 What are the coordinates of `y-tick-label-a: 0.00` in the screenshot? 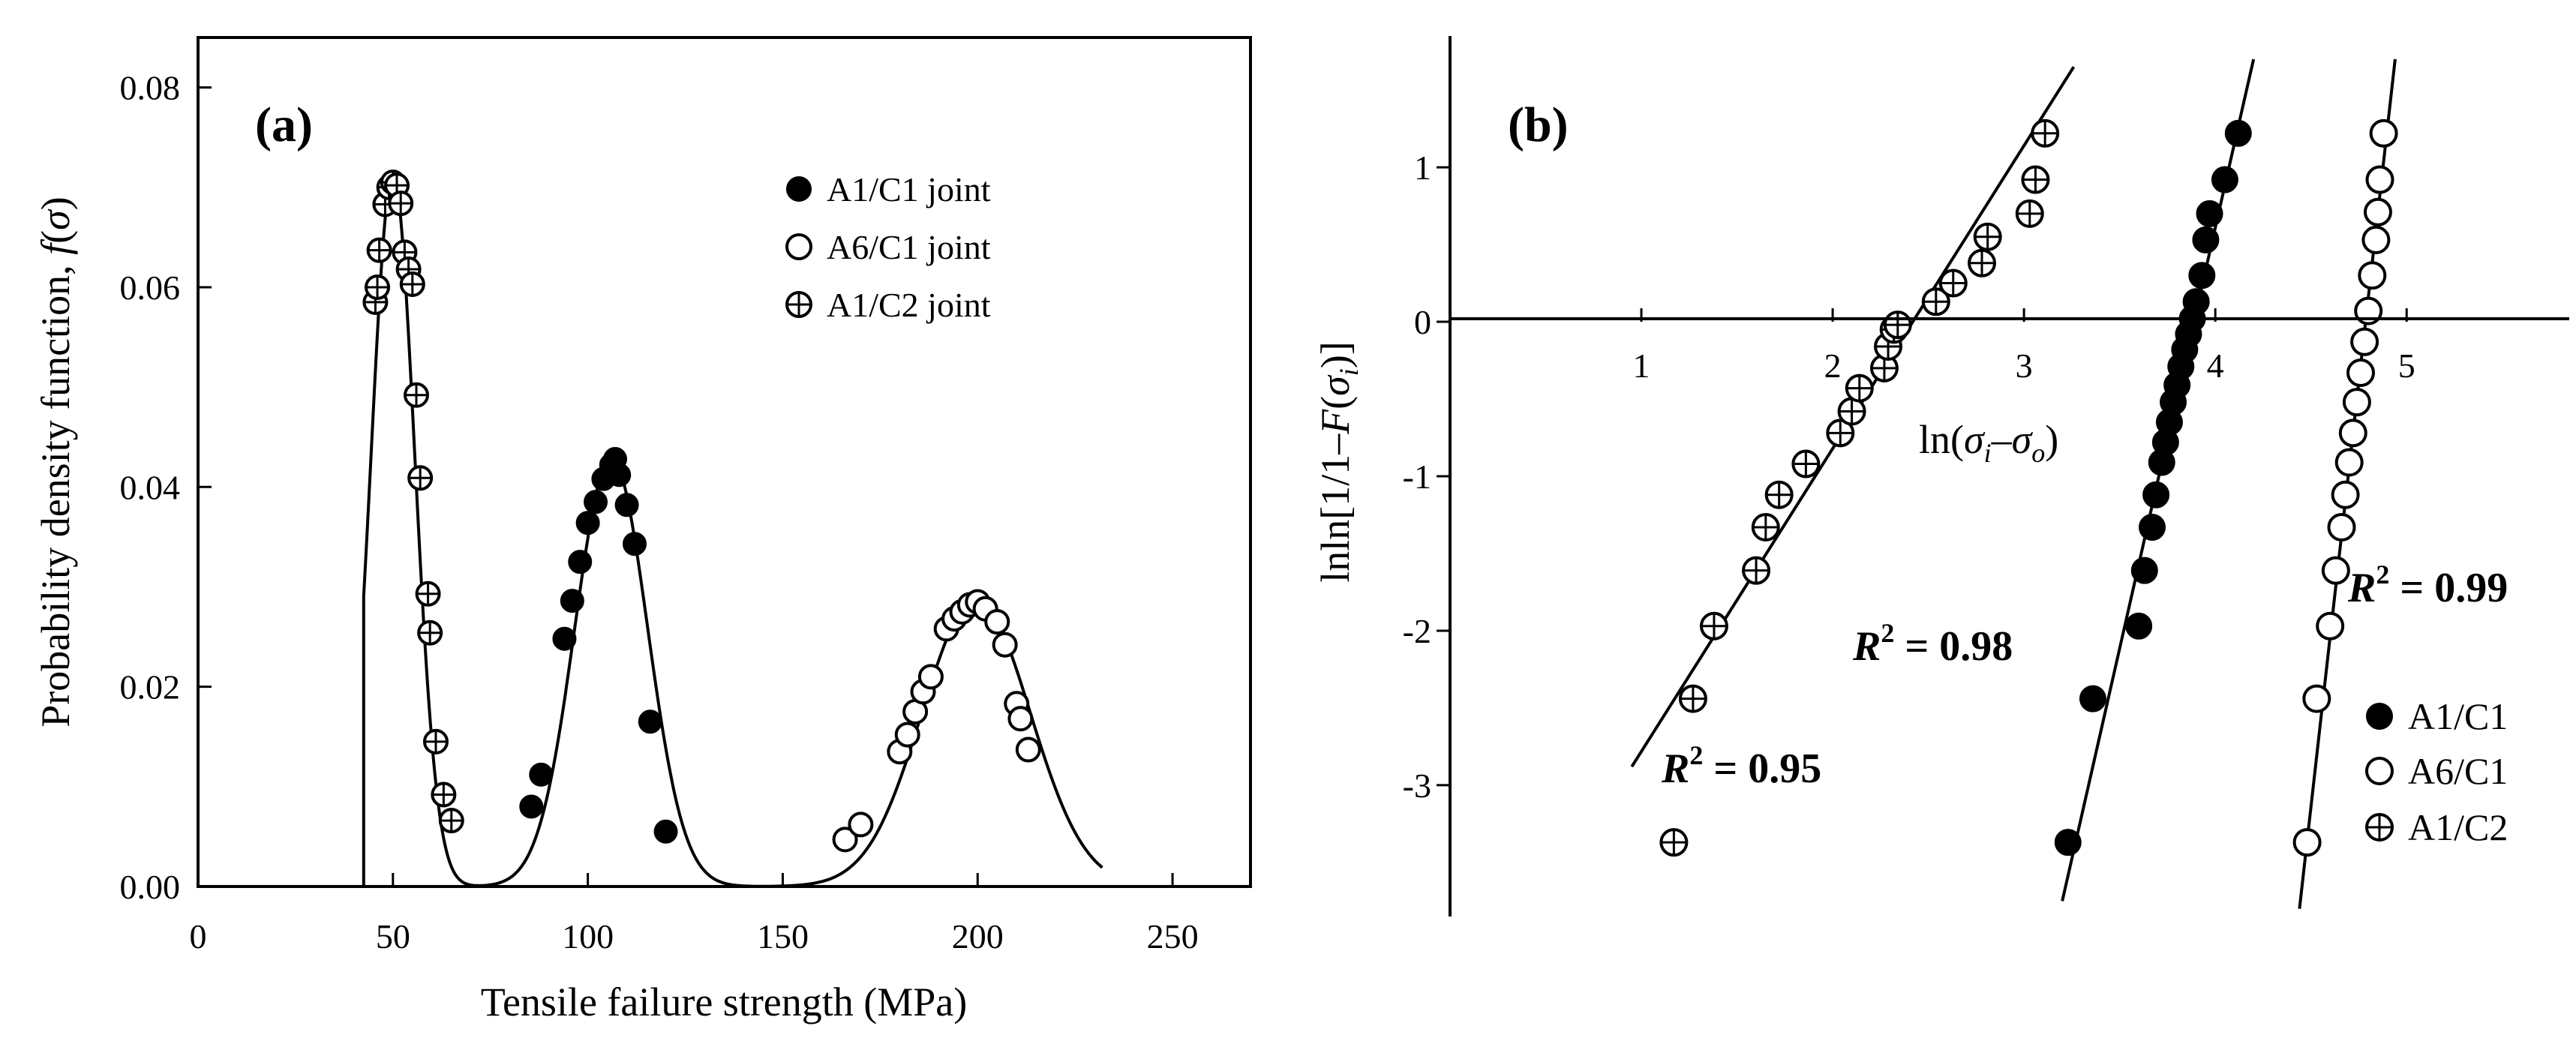 It's located at (150, 887).